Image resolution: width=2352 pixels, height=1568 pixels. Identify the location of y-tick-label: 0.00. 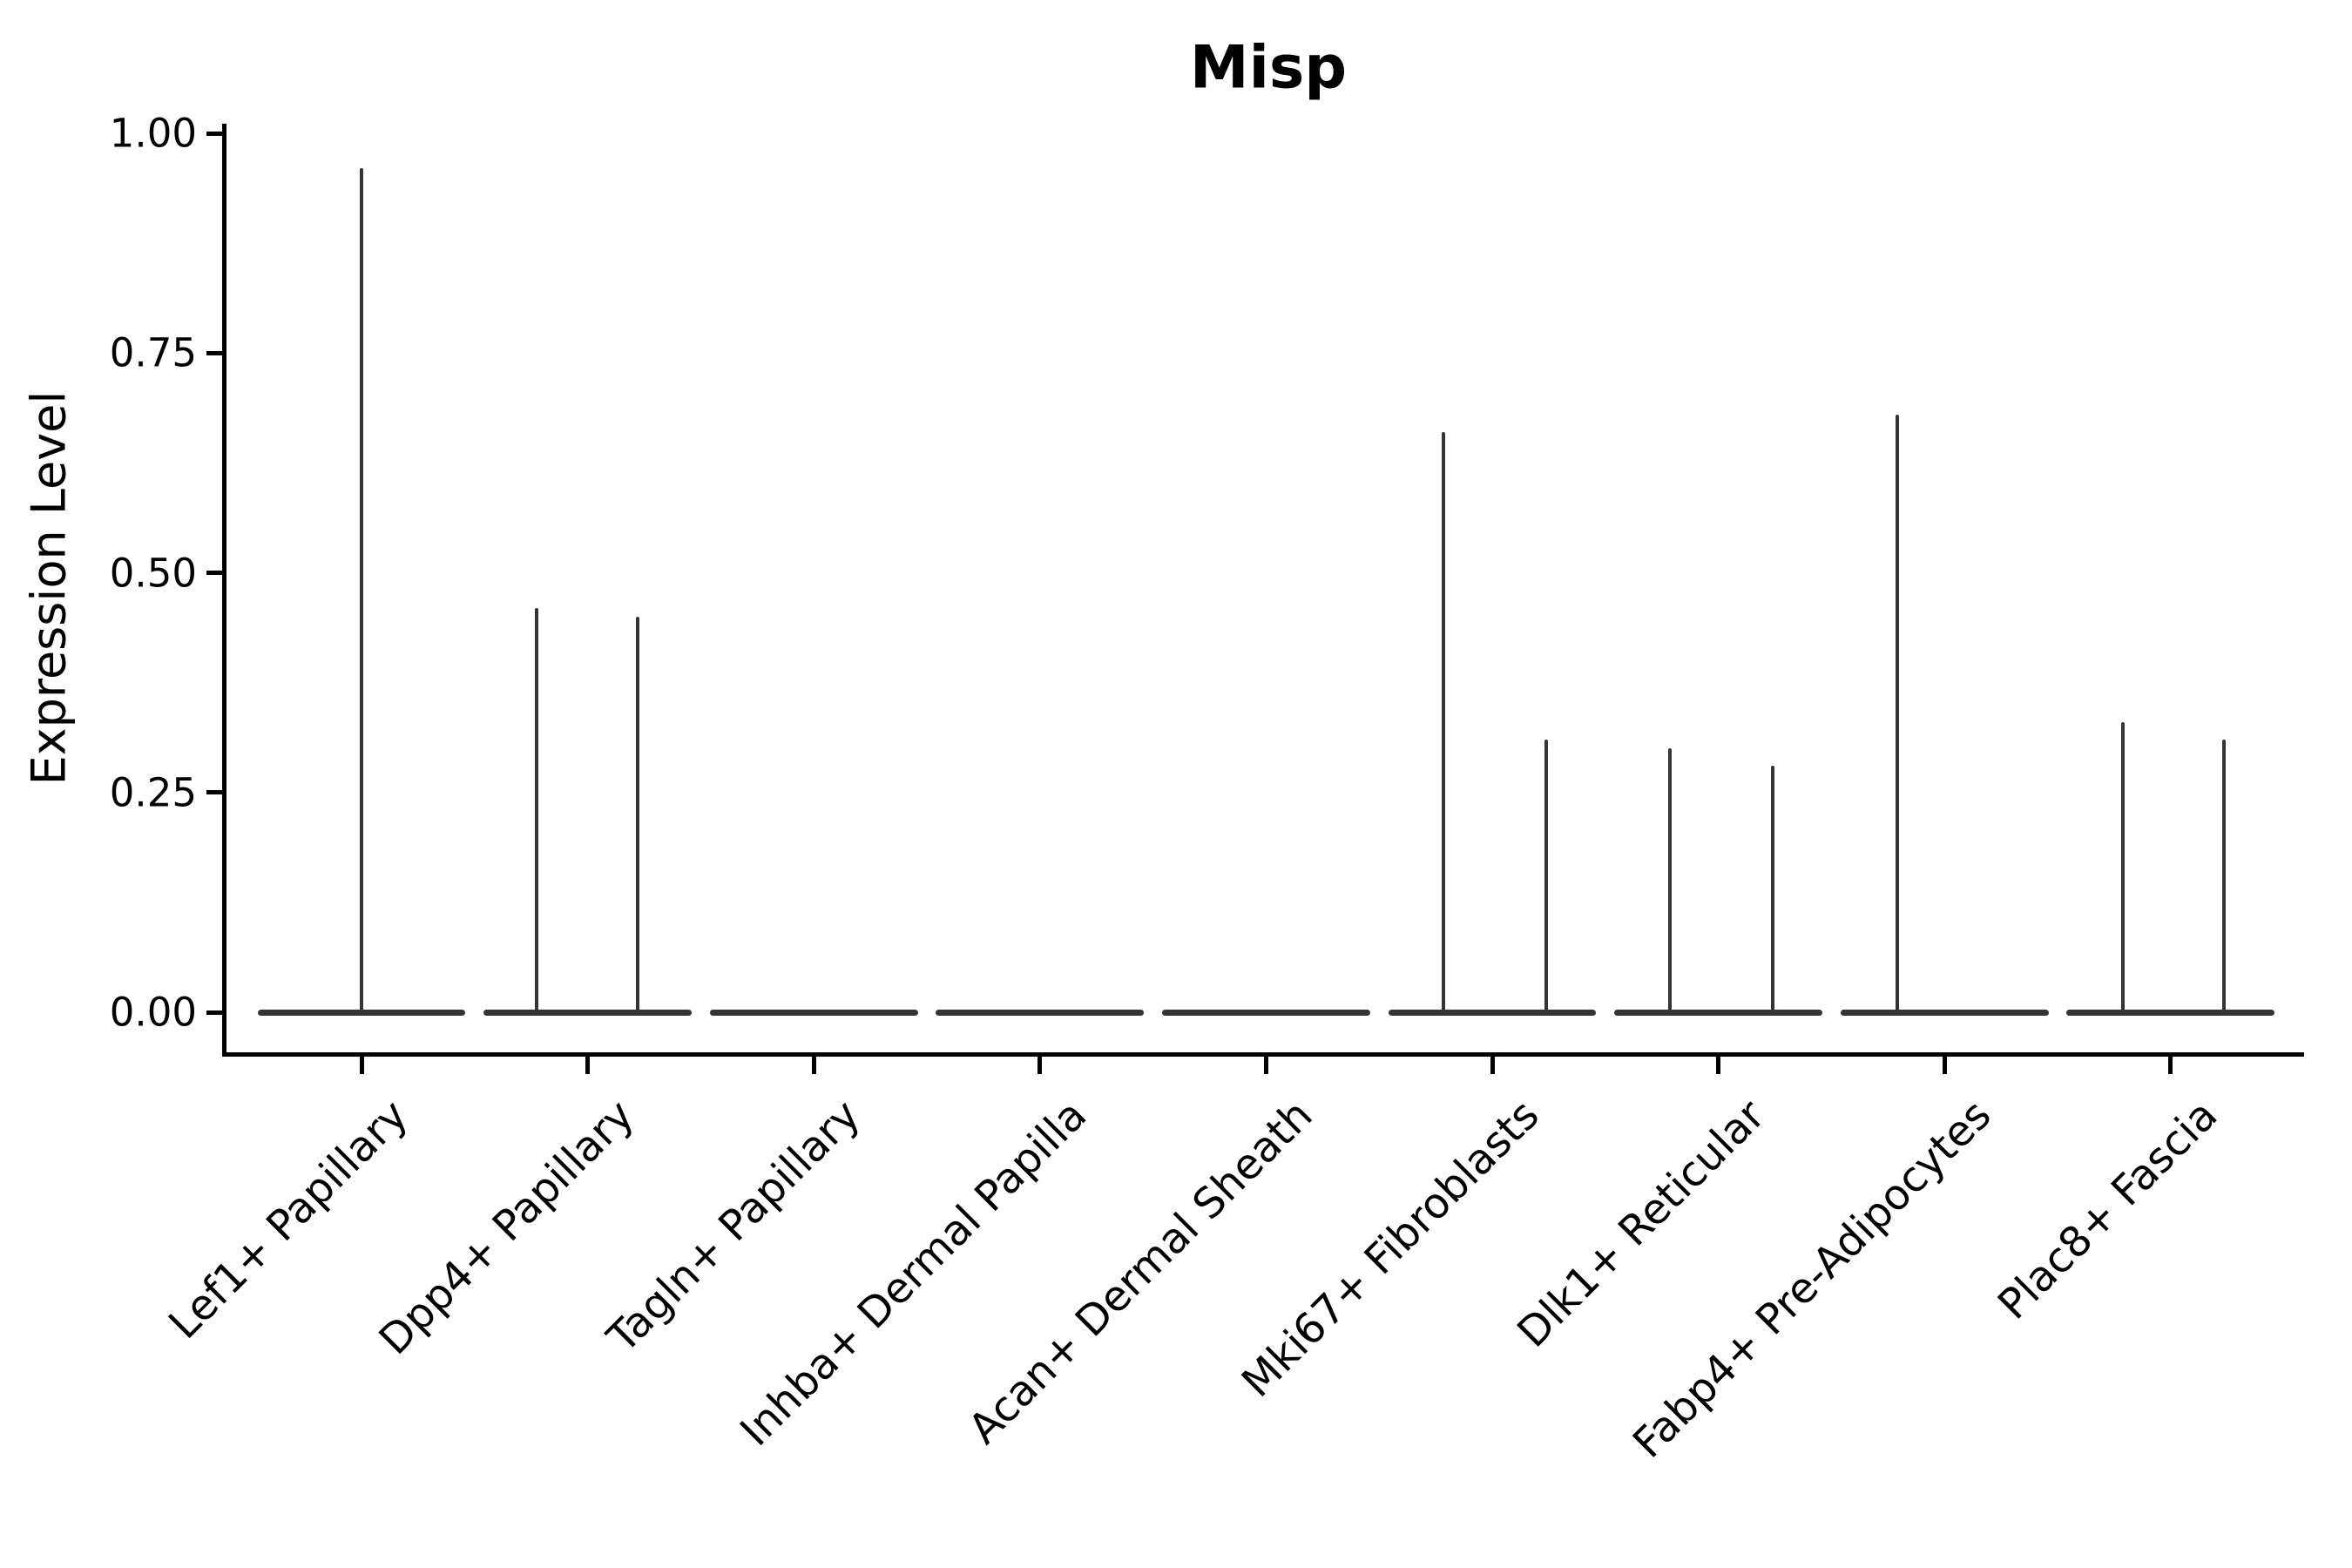
(153, 1013).